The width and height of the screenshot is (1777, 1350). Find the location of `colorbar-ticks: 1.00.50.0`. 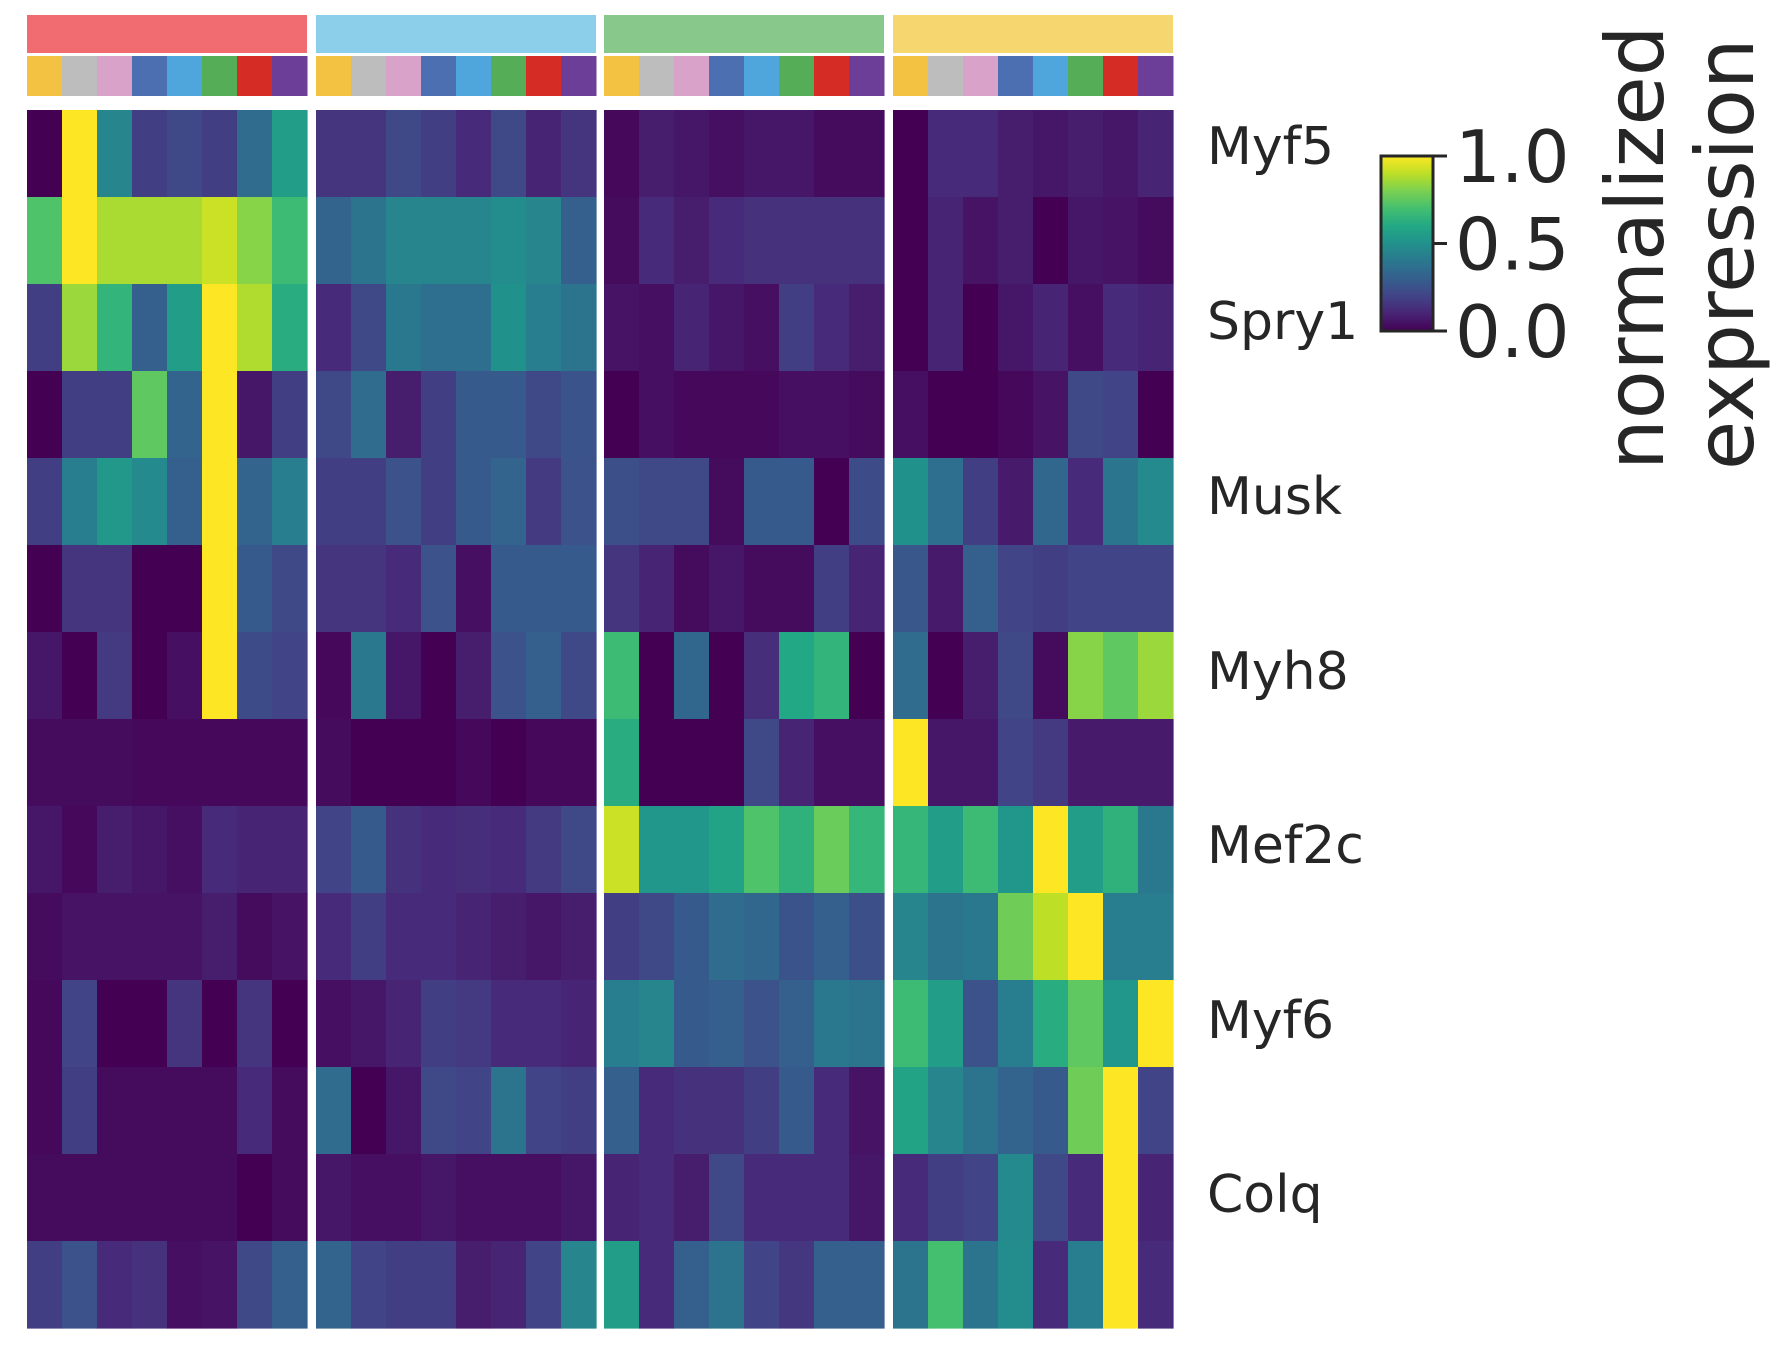

colorbar-ticks: 1.00.50.0 is located at coordinates (1501, 244).